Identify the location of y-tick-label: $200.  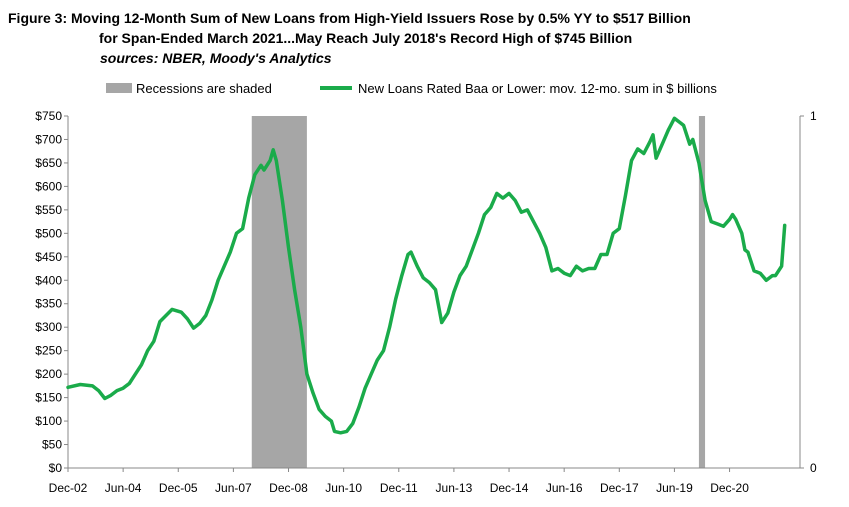
(48, 374).